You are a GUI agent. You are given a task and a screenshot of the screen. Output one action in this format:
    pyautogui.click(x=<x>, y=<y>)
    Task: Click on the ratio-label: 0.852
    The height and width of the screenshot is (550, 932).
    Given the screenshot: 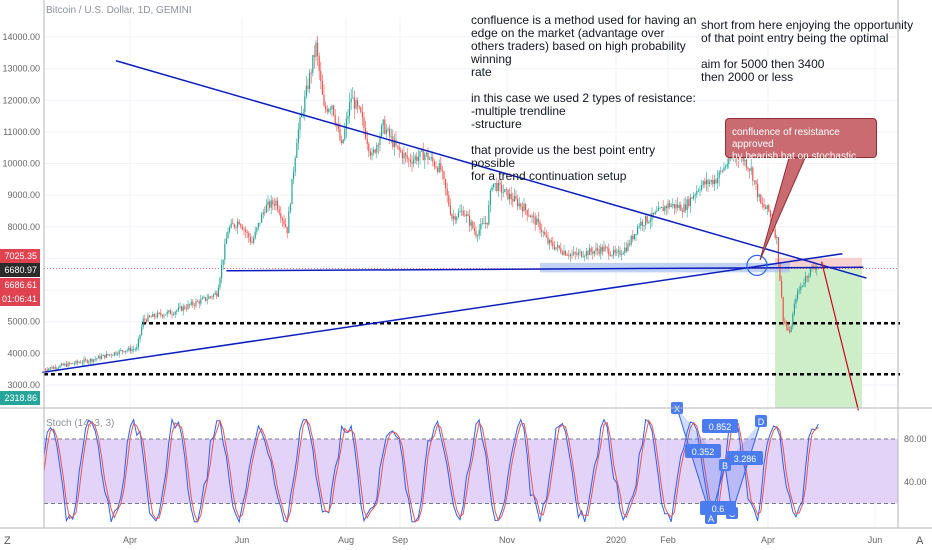 What is the action you would take?
    pyautogui.click(x=720, y=427)
    